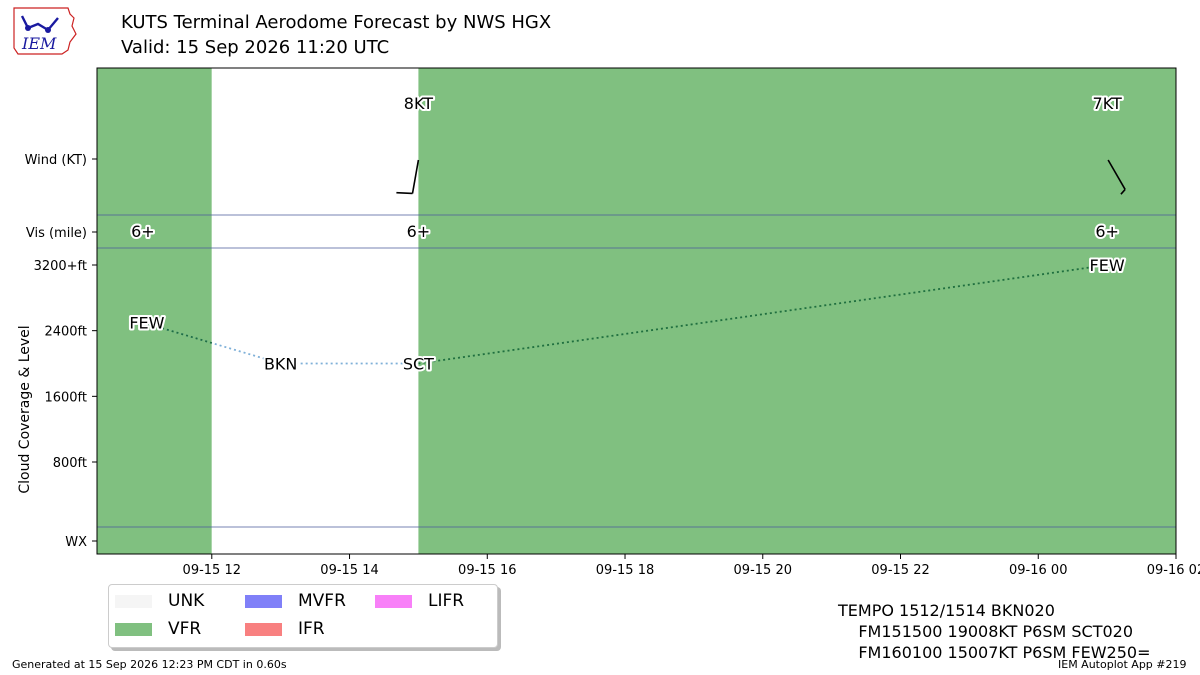 The height and width of the screenshot is (675, 1200). Describe the element at coordinates (419, 601) in the screenshot. I see `legend-item-lifr: LIFR` at that location.